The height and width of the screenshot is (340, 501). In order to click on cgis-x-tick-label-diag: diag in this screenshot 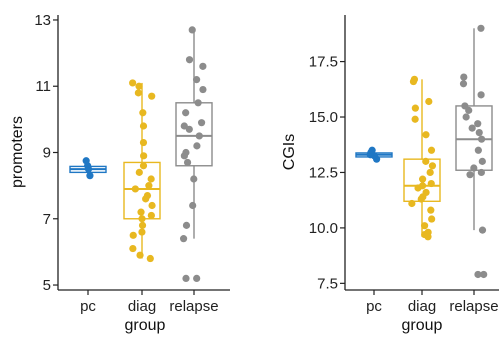, I will do `click(422, 306)`.